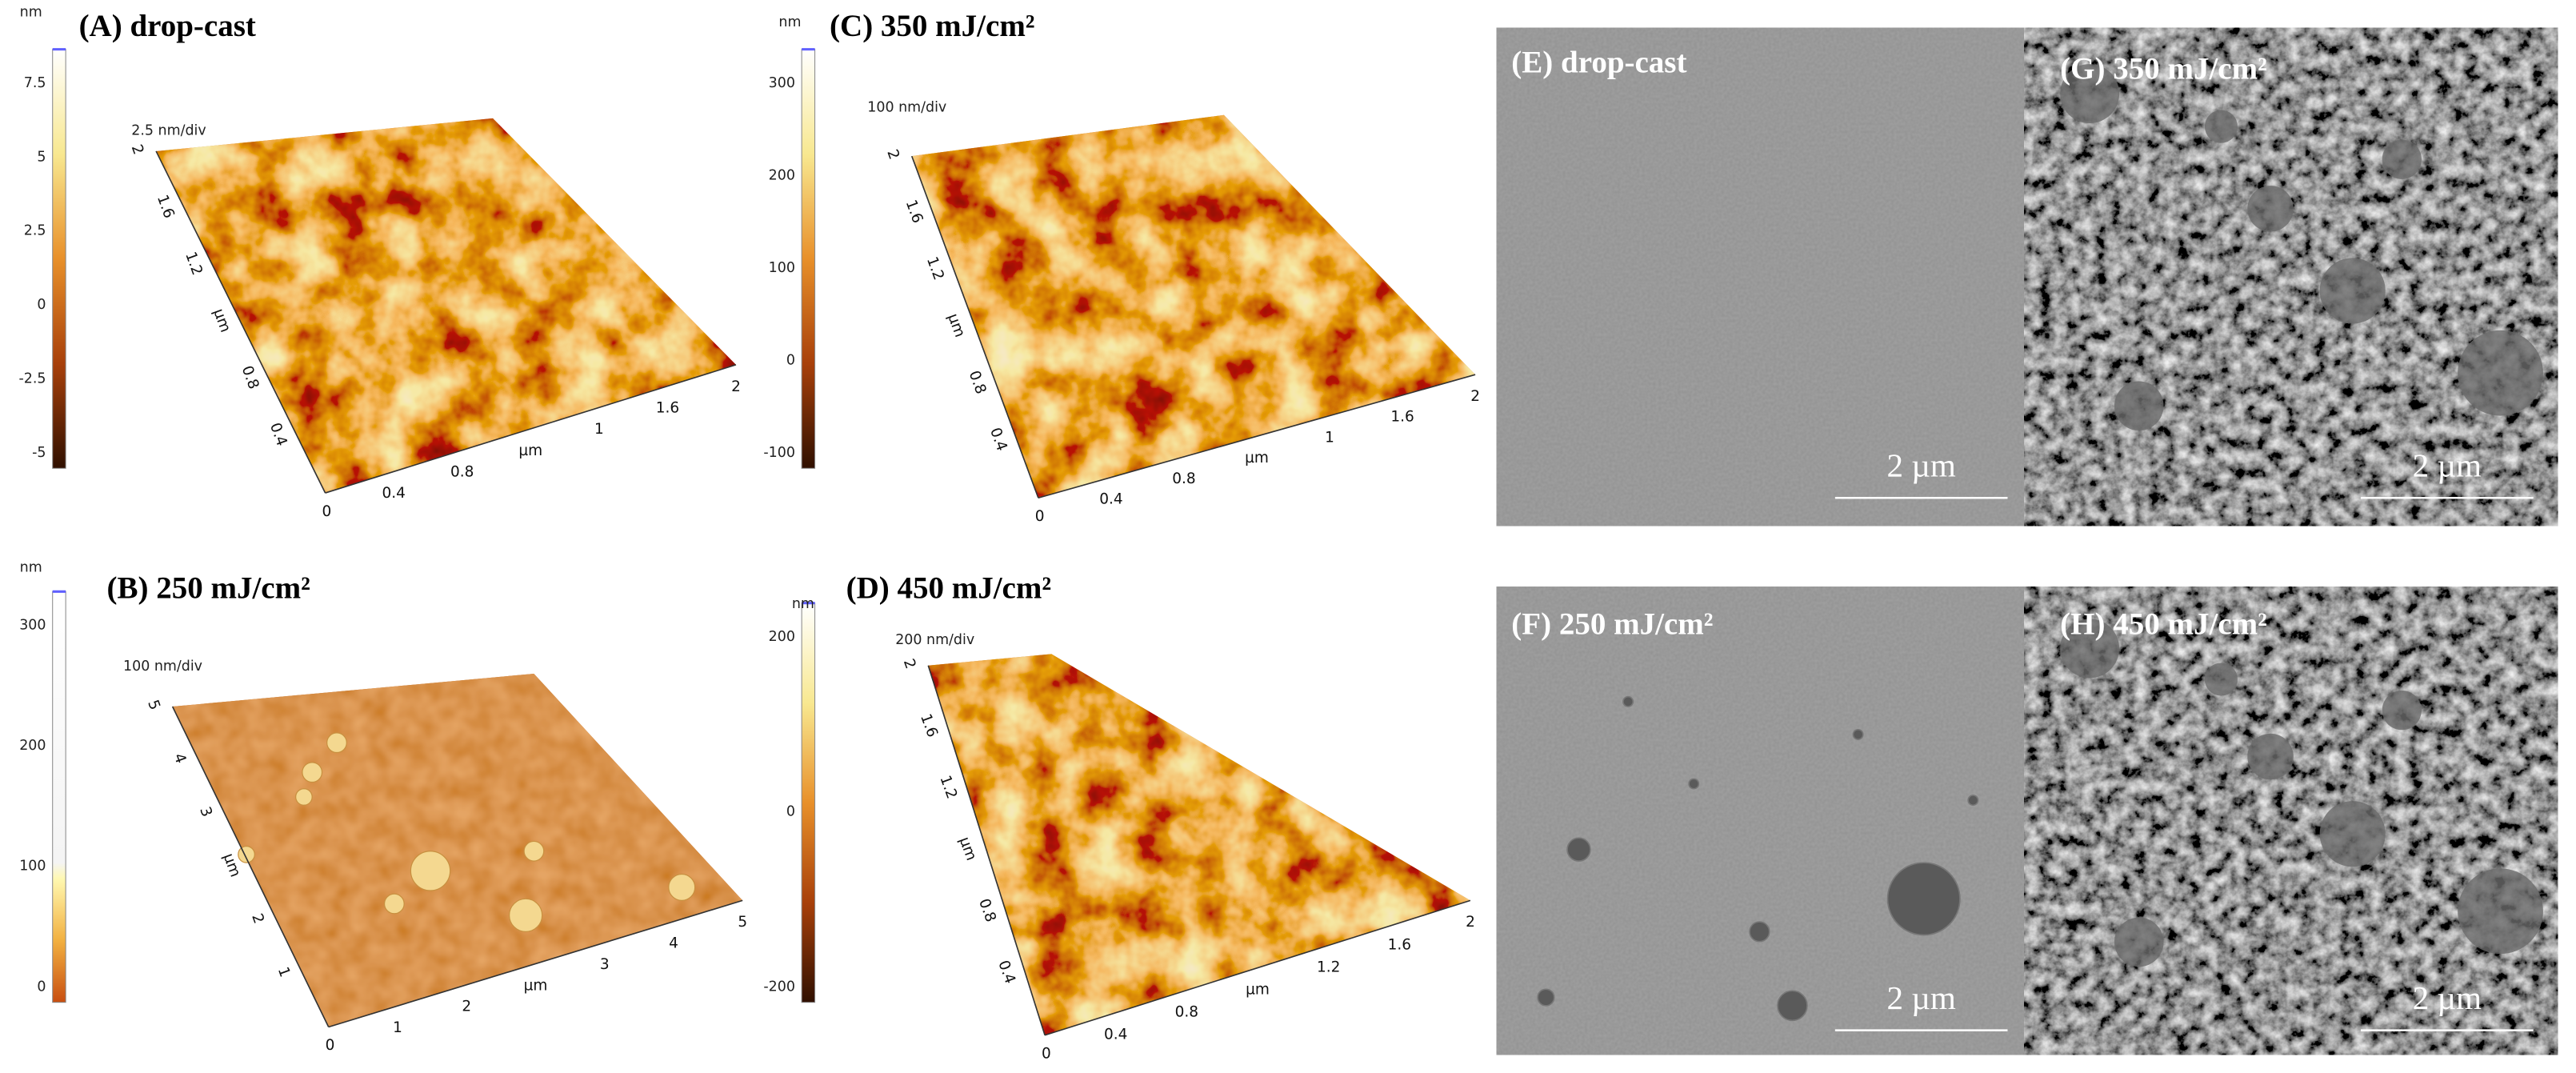  I want to click on axis-left-label: µm, so click(956, 325).